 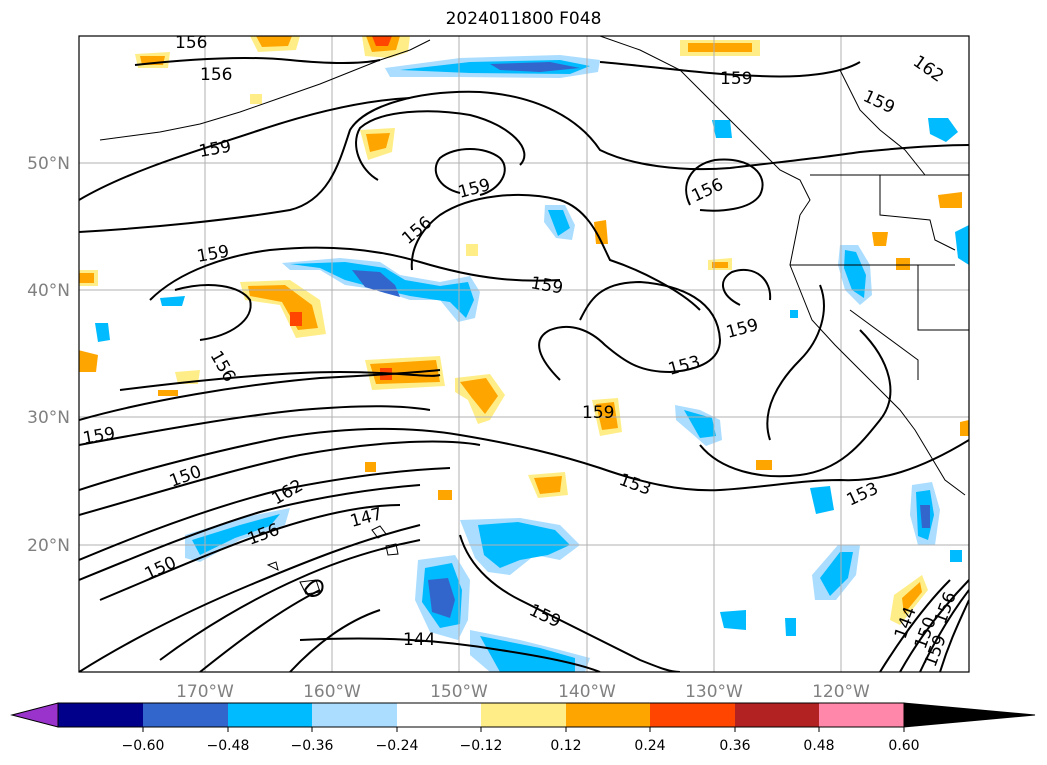 What do you see at coordinates (523, 692) in the screenshot?
I see `longitude-labels: 170°W 160°W 150°W 140°W 130°W 120°W` at bounding box center [523, 692].